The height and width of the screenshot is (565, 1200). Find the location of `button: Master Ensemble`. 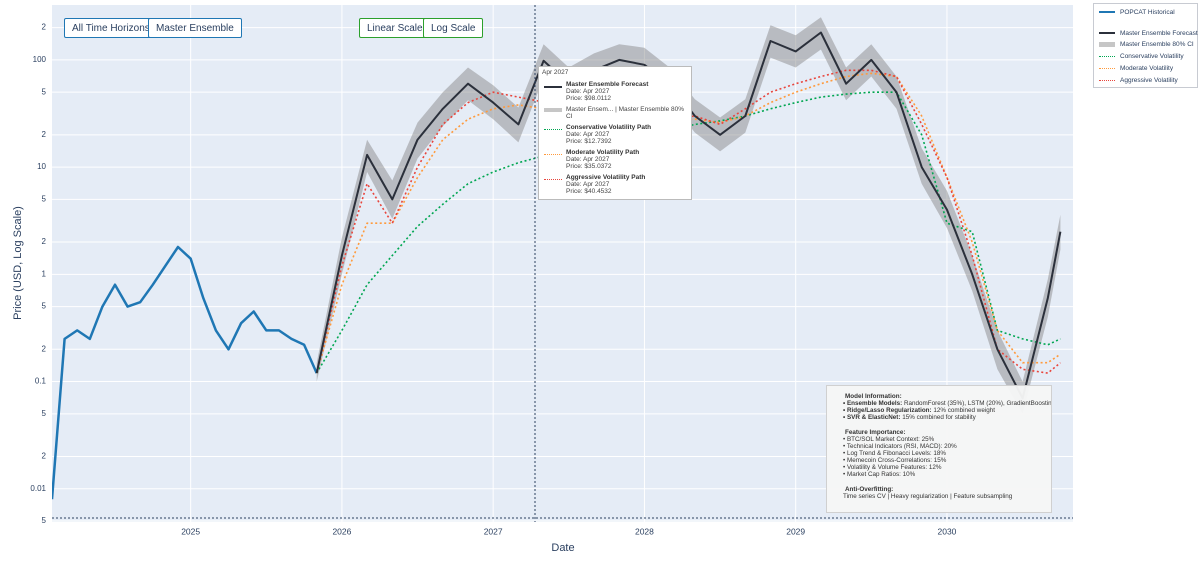

button: Master Ensemble is located at coordinates (195, 28).